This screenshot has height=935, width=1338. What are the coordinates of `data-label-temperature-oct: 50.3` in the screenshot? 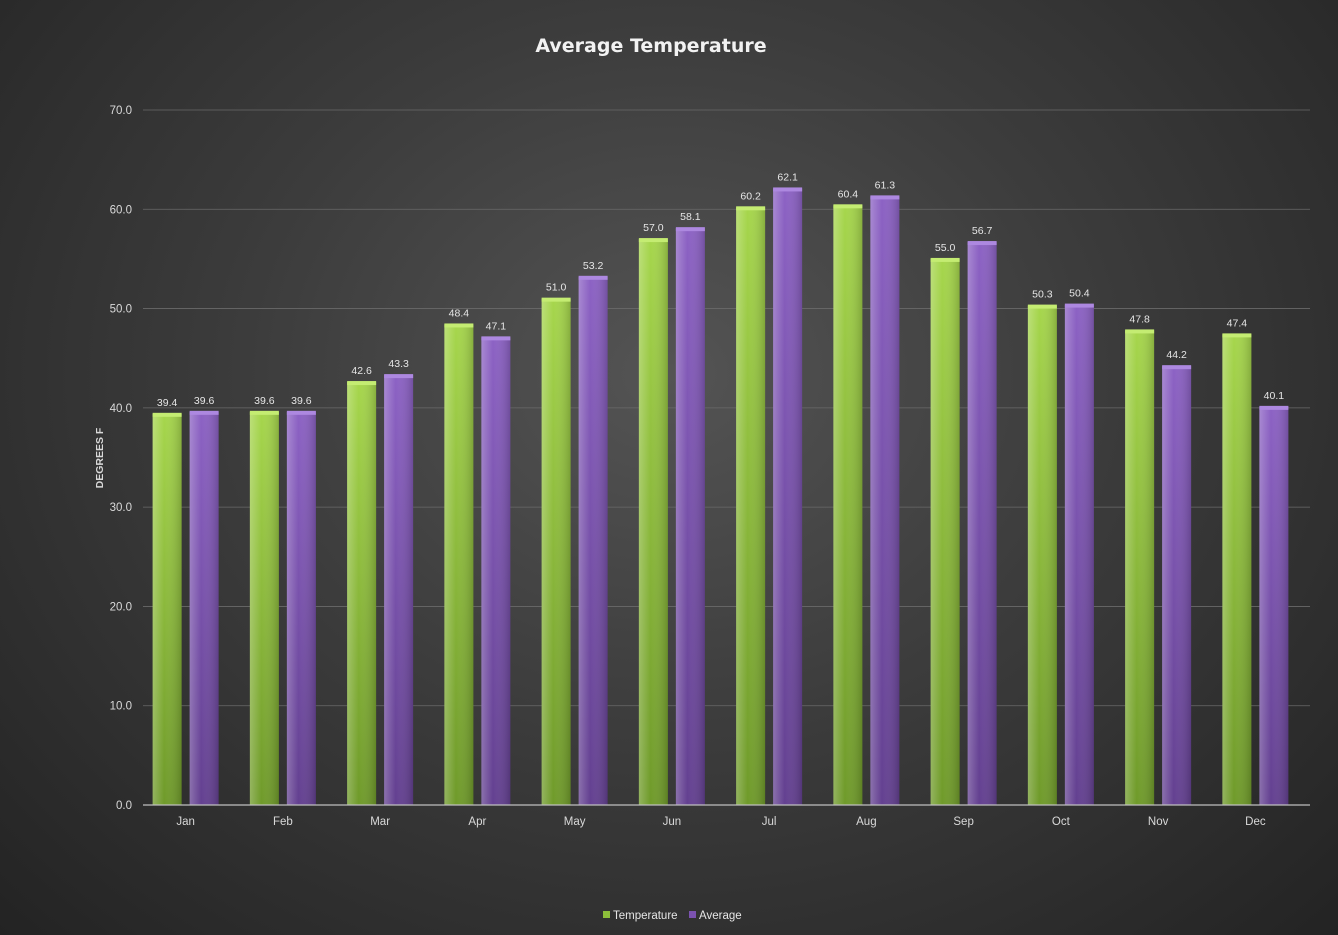 It's located at (1042, 295).